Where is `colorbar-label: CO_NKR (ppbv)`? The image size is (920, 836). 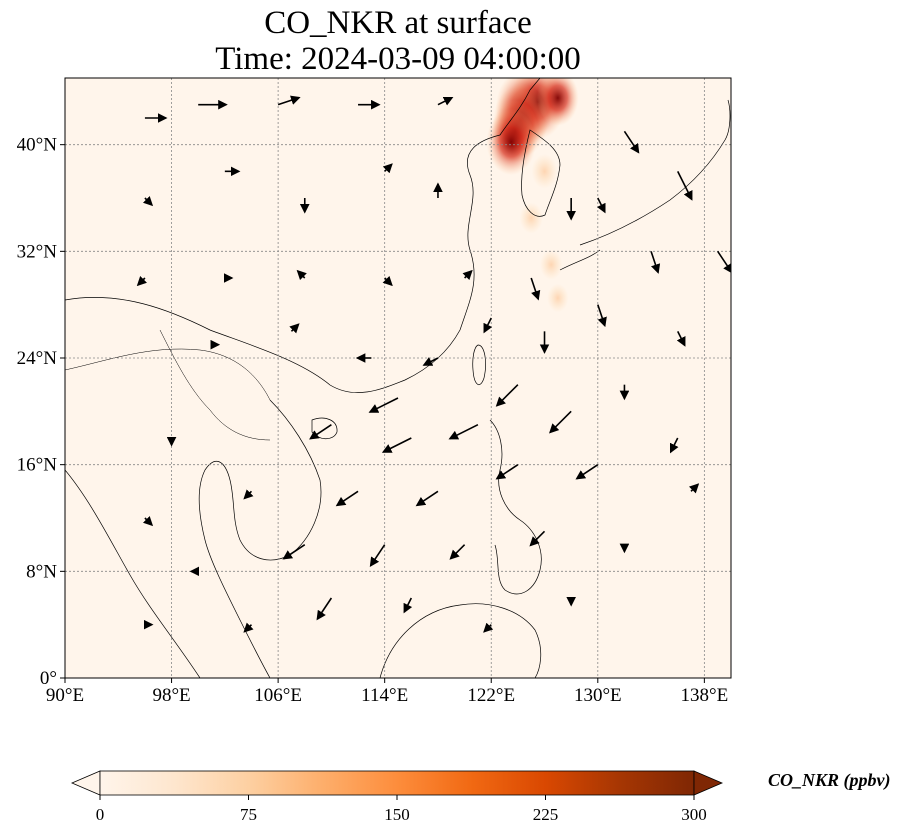 colorbar-label: CO_NKR (ppbv) is located at coordinates (829, 780).